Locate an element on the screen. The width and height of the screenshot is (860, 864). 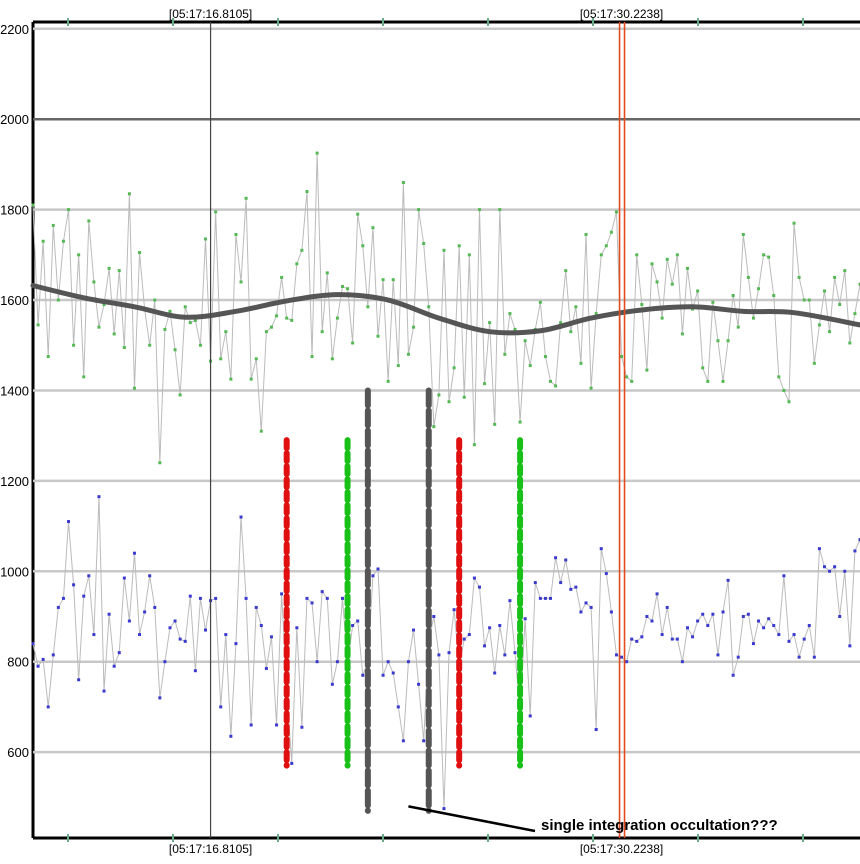
time-cursor-label-top: [05:17:16.8105] is located at coordinates (210, 14).